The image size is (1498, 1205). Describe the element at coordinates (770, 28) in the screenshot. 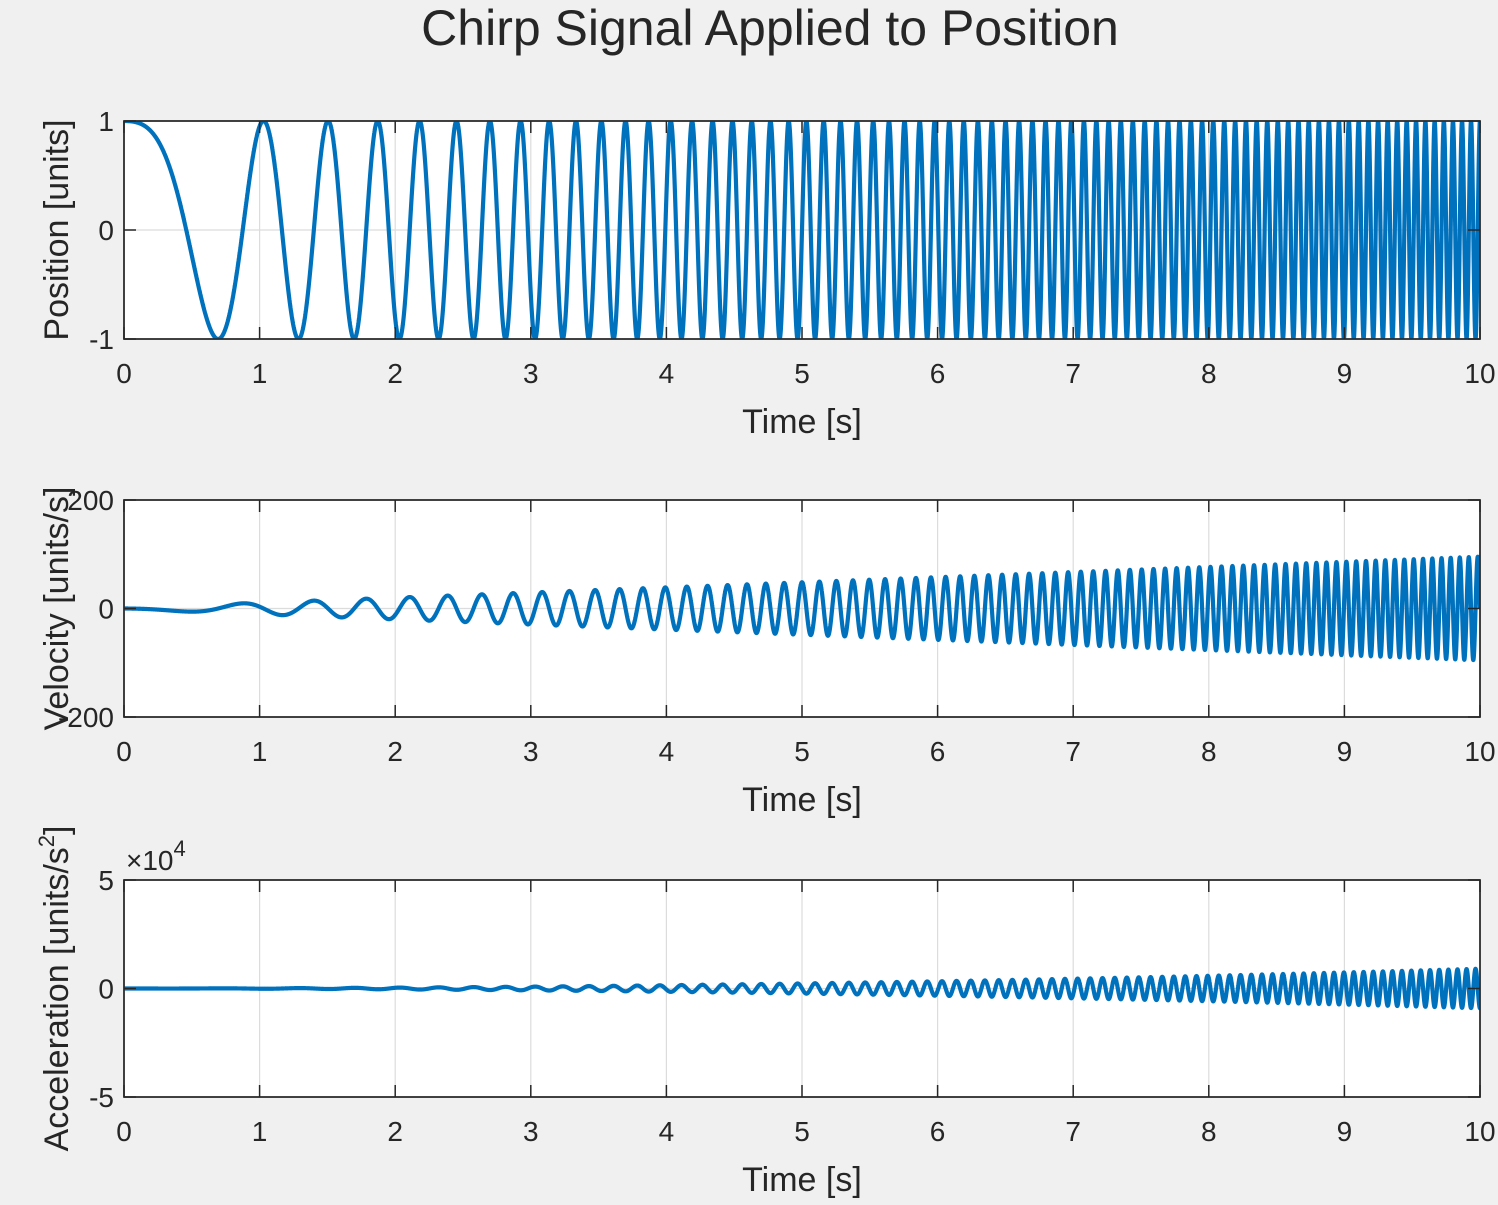

I see `chart-title: Chirp Signal Applied to Position` at that location.